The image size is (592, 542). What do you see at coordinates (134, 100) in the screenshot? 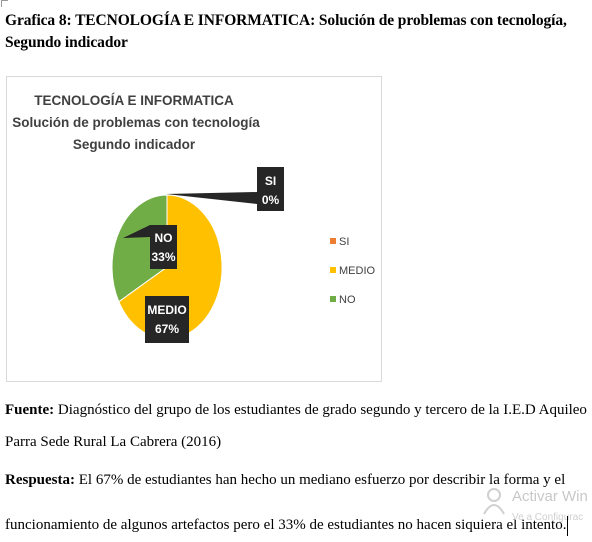
I see `chart-title-line-1: TECNOLOGÍA E INFORMATICA` at bounding box center [134, 100].